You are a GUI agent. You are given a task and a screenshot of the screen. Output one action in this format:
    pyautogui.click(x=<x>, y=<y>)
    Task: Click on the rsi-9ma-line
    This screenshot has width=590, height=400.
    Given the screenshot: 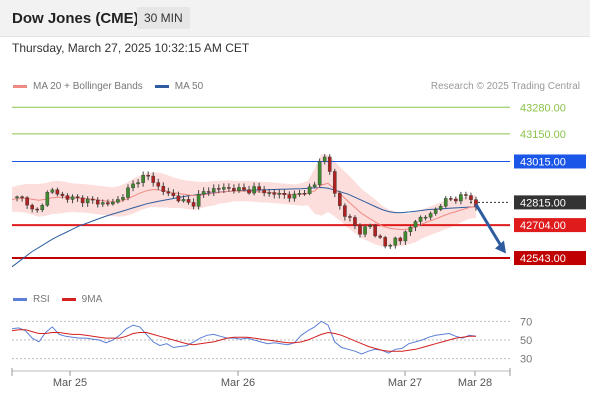 What is the action you would take?
    pyautogui.click(x=243, y=340)
    